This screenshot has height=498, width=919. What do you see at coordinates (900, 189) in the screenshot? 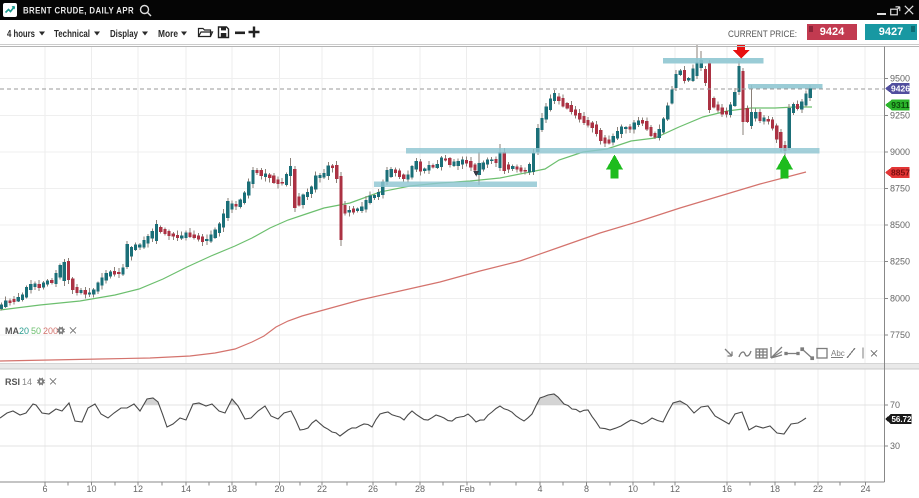
I see `svg-text: 8750` at bounding box center [900, 189].